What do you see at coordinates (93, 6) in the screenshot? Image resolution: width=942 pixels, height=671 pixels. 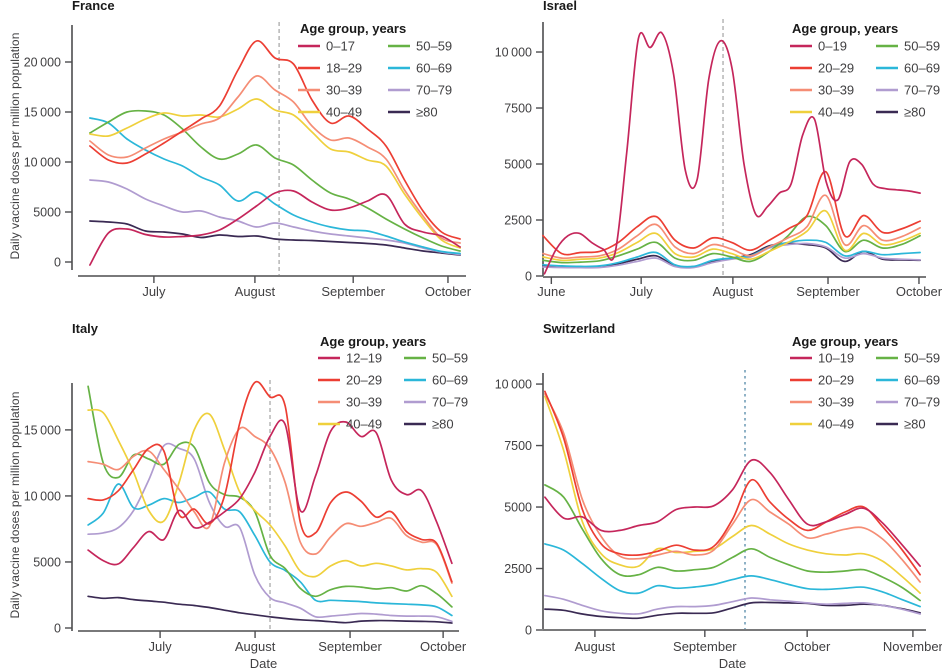 I see `panel-title: France` at bounding box center [93, 6].